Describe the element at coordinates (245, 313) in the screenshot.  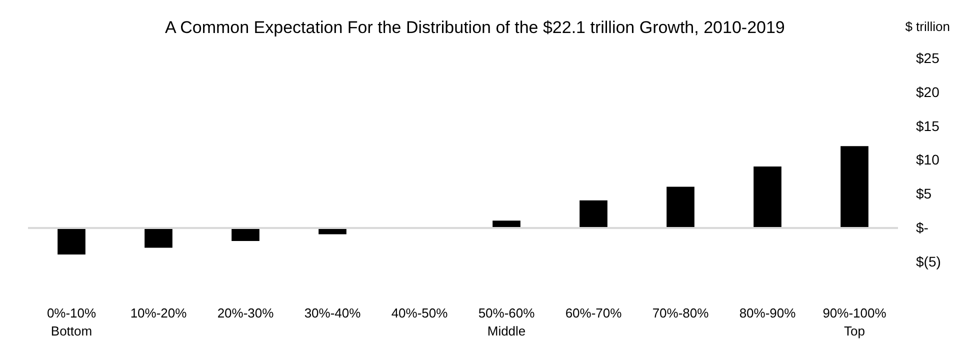
I see `x-tick-label: 20%-30%` at that location.